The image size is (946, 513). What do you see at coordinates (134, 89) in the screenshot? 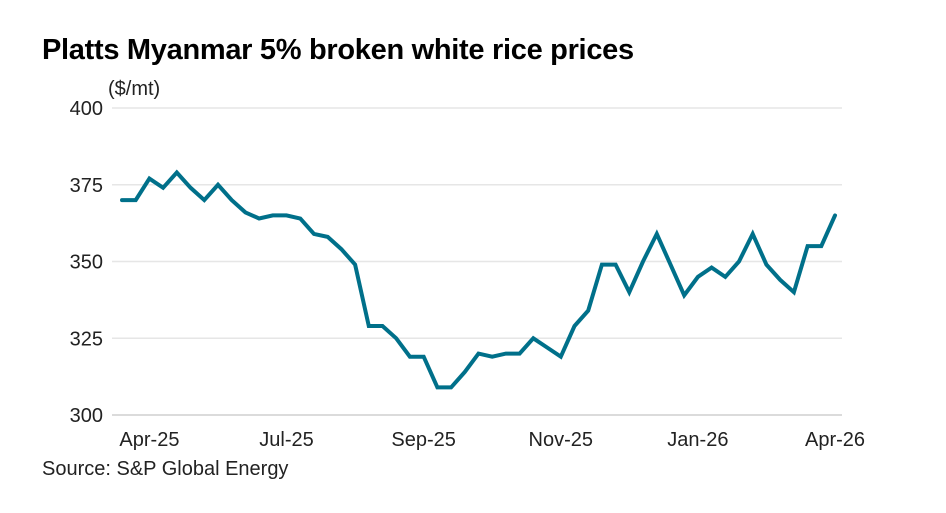
I see `y-axis-unit-label: ($/mt)` at bounding box center [134, 89].